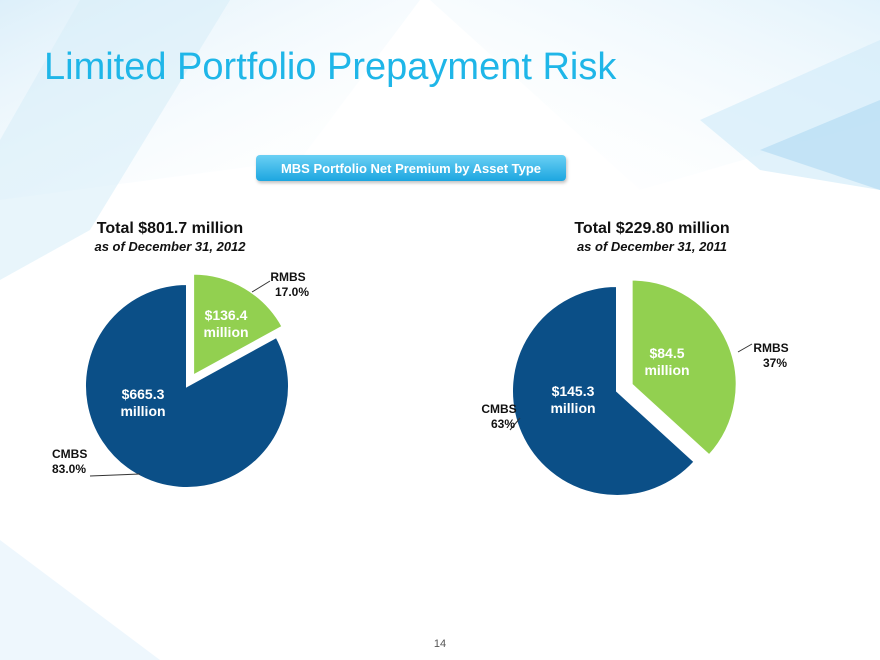 The width and height of the screenshot is (880, 660). What do you see at coordinates (170, 246) in the screenshot?
I see `chart-subtitle: as of December 31, 2012` at bounding box center [170, 246].